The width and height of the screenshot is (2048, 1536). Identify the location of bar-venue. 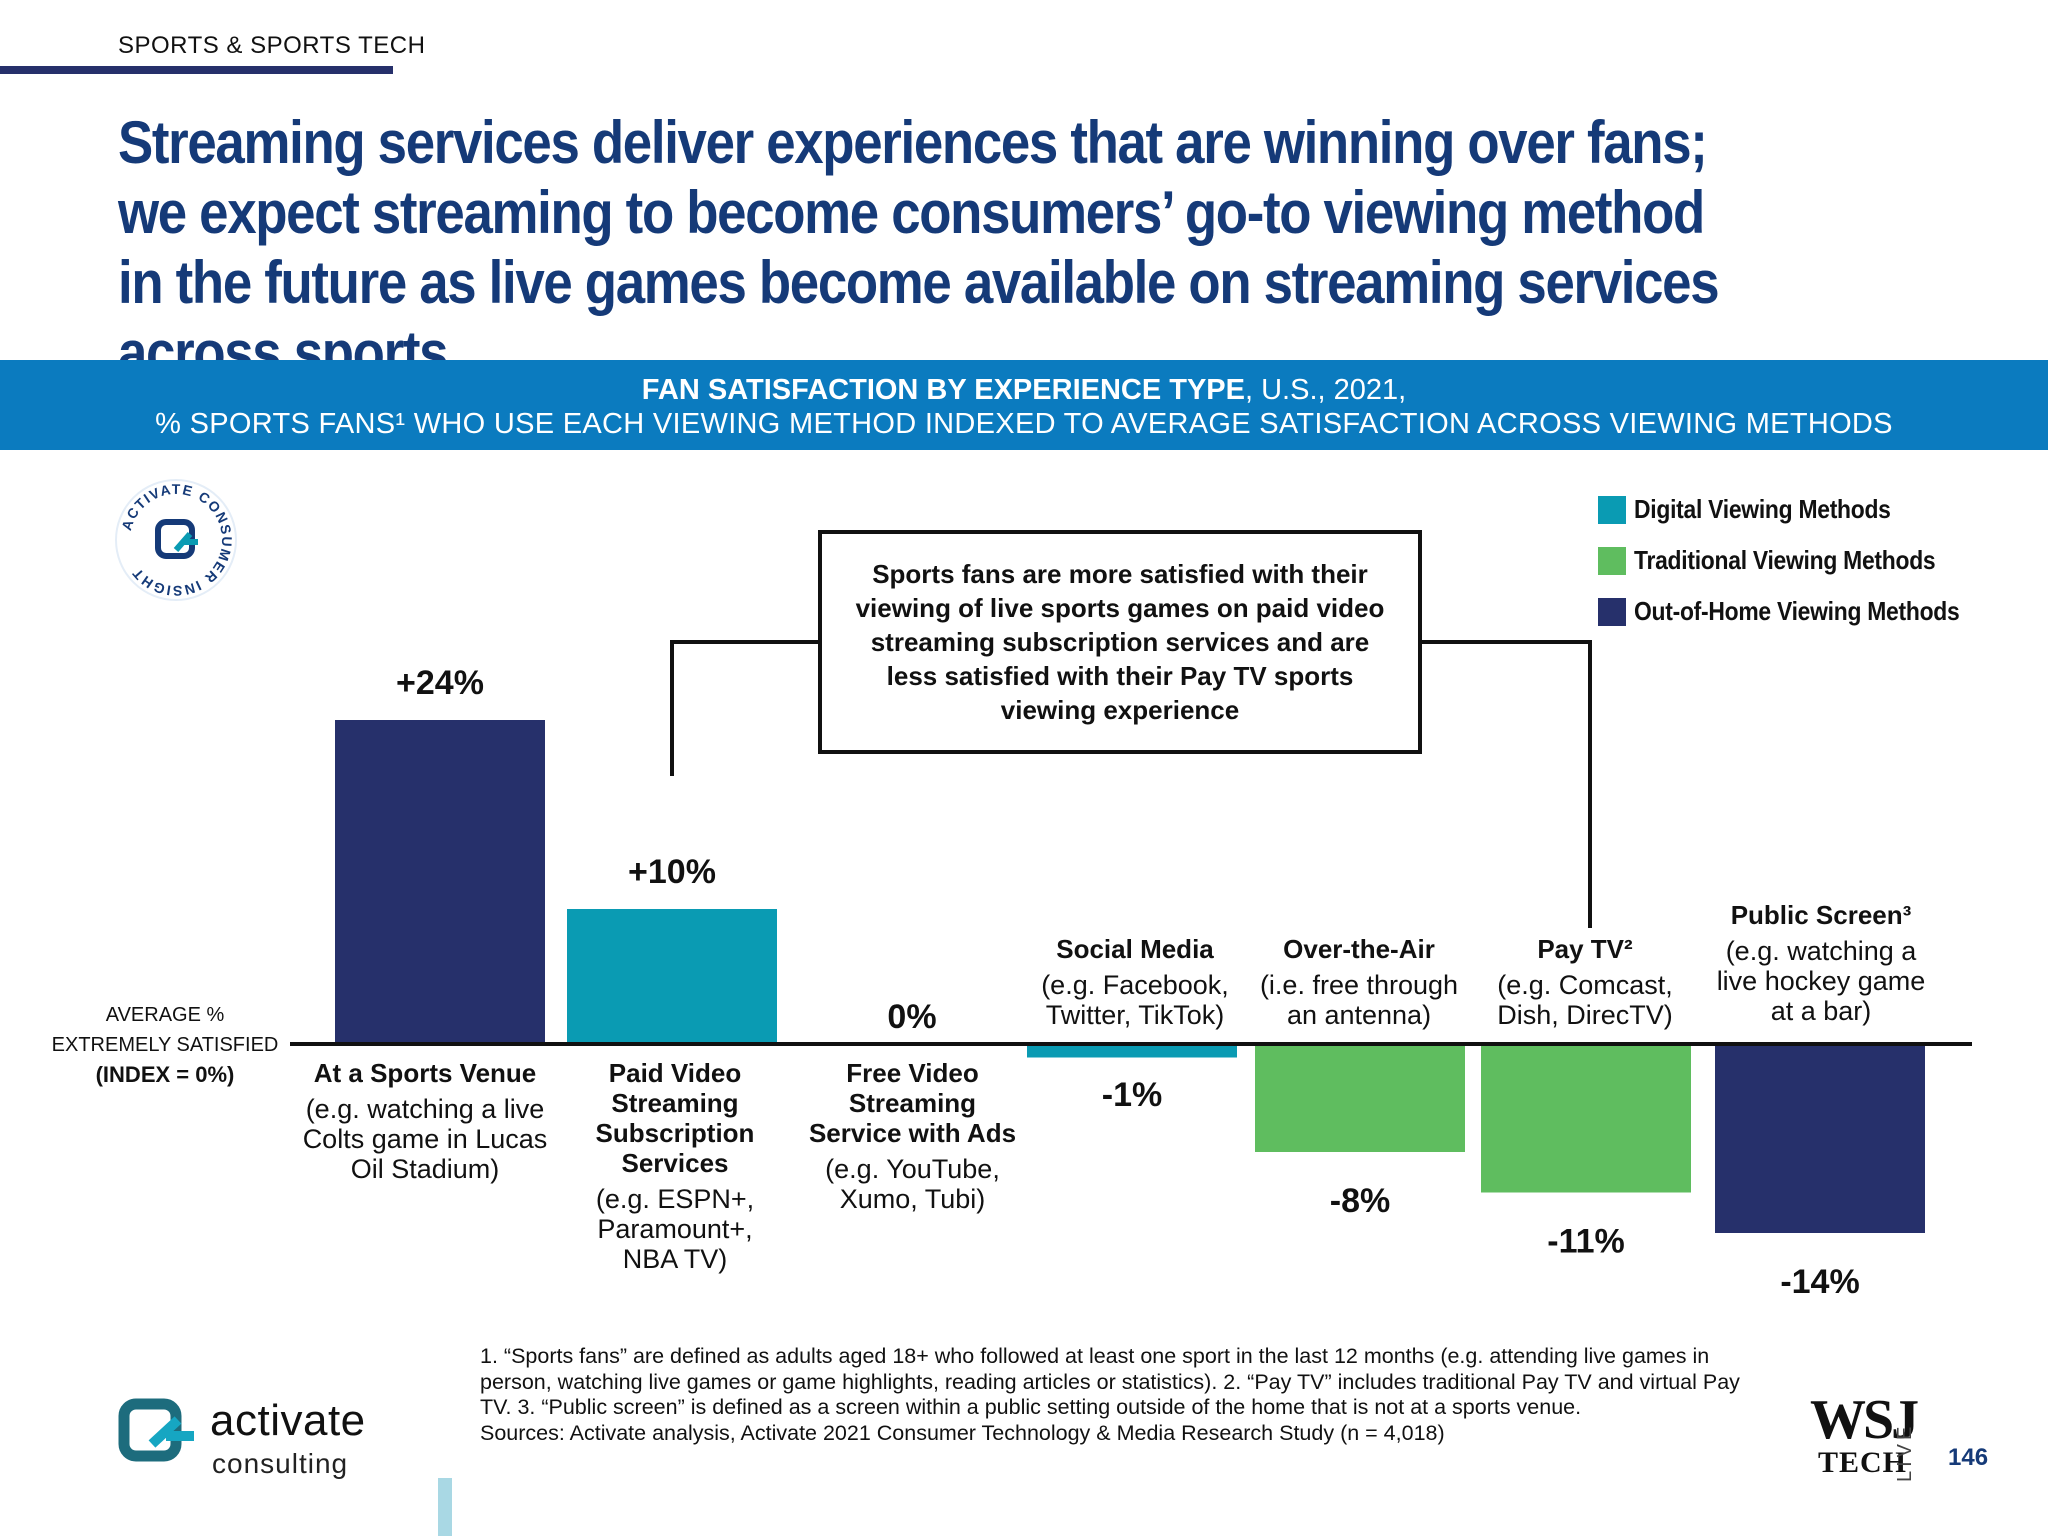
(440, 882).